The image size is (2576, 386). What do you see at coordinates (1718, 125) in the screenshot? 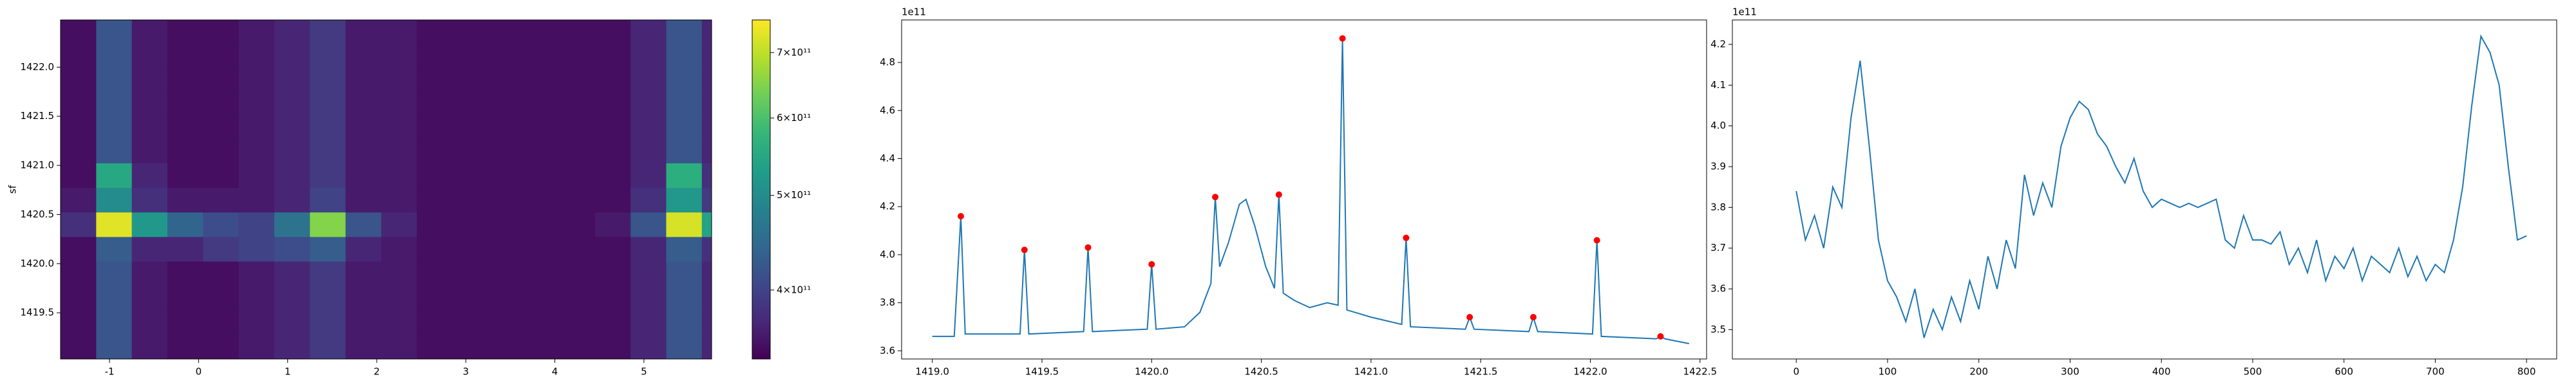
I see `y-tick-label: 4.0` at bounding box center [1718, 125].